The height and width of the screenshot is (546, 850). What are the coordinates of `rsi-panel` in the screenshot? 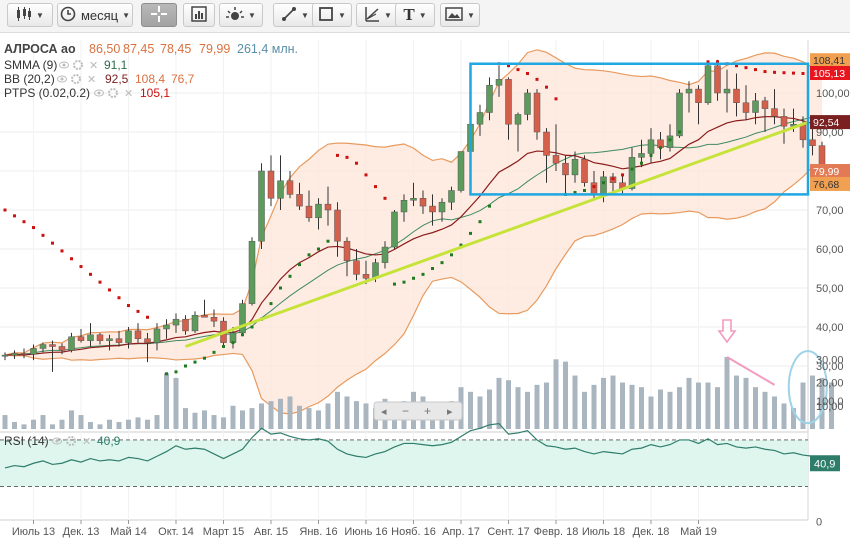 It's located at (411, 455).